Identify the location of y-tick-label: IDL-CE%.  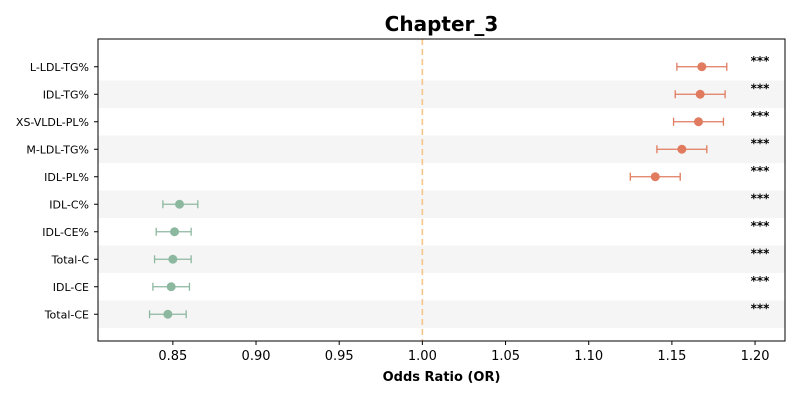
(65, 232).